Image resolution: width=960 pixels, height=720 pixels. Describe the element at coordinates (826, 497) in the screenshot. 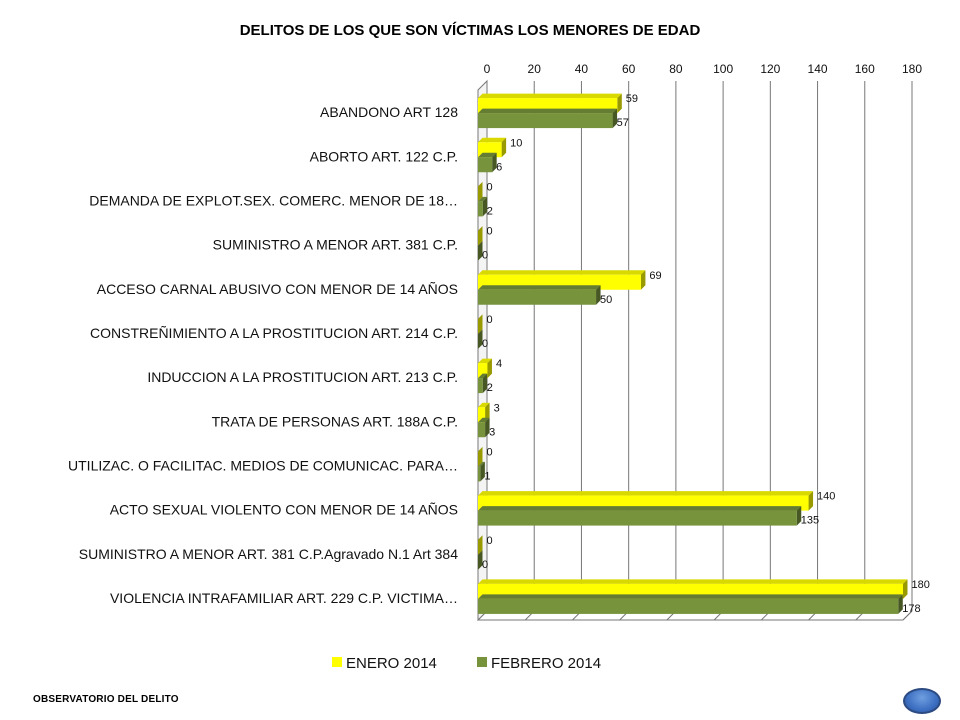

I see `data-label: 140` at that location.